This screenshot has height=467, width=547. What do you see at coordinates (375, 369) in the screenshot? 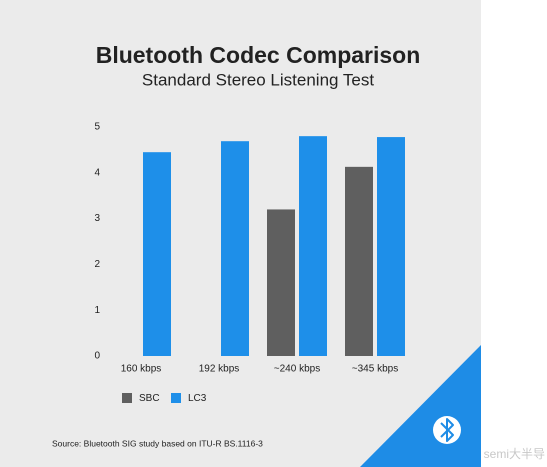
I see `x-tick-label: ~345 kbps` at bounding box center [375, 369].